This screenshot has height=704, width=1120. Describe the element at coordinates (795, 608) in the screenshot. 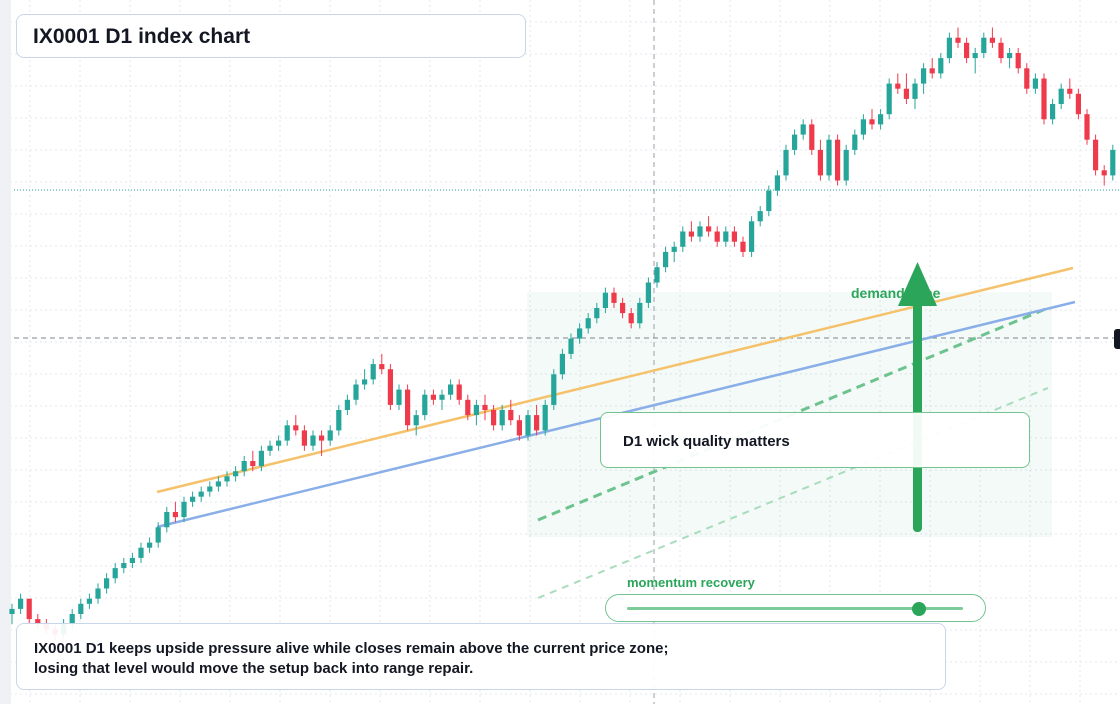

I see `slider-track` at that location.